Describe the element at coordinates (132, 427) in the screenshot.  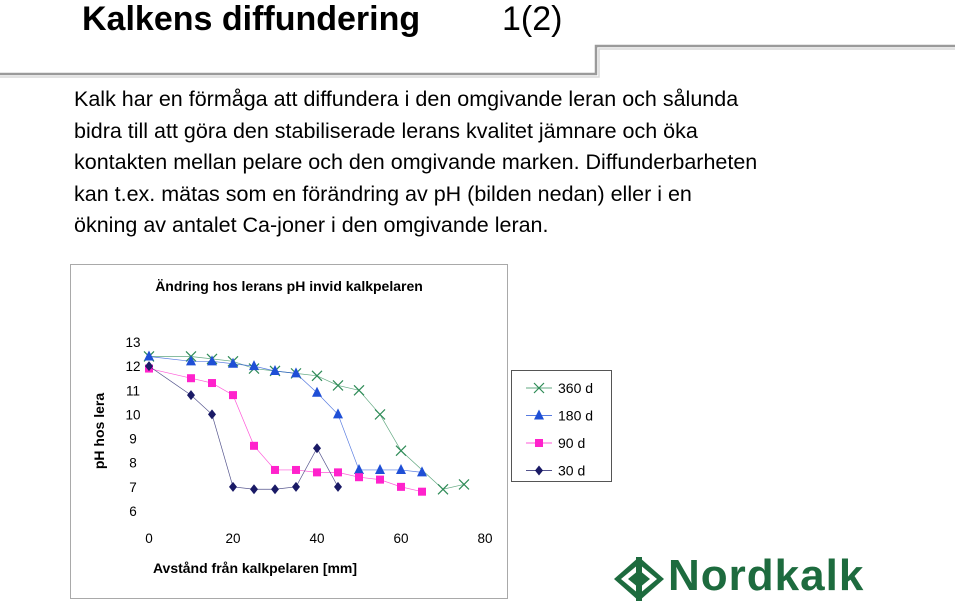
I see `y-tick-labels: 13 12 11 10 9 8 7 6` at that location.